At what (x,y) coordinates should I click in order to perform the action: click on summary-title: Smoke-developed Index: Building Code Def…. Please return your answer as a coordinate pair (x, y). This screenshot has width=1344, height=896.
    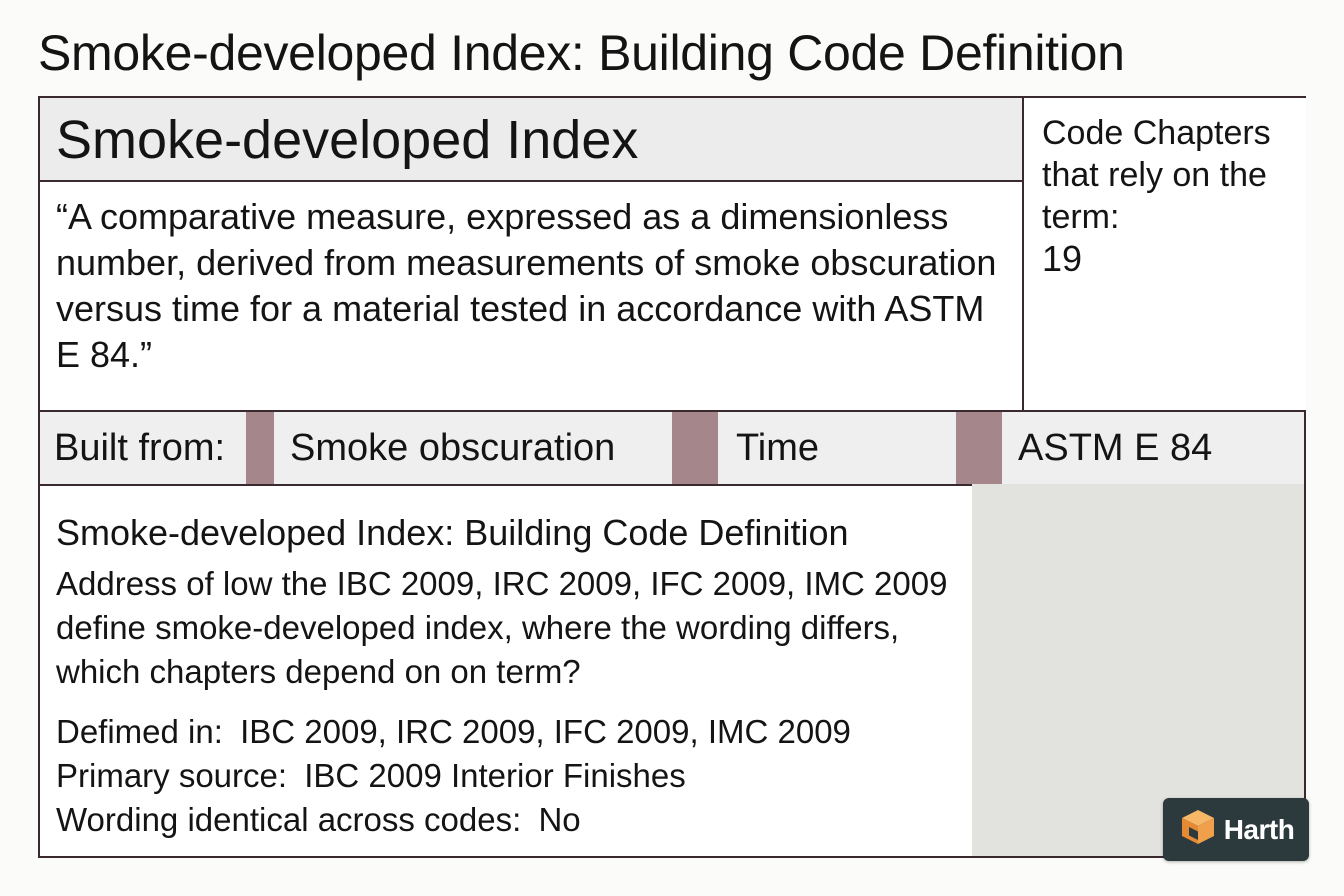
    Looking at the image, I should click on (452, 532).